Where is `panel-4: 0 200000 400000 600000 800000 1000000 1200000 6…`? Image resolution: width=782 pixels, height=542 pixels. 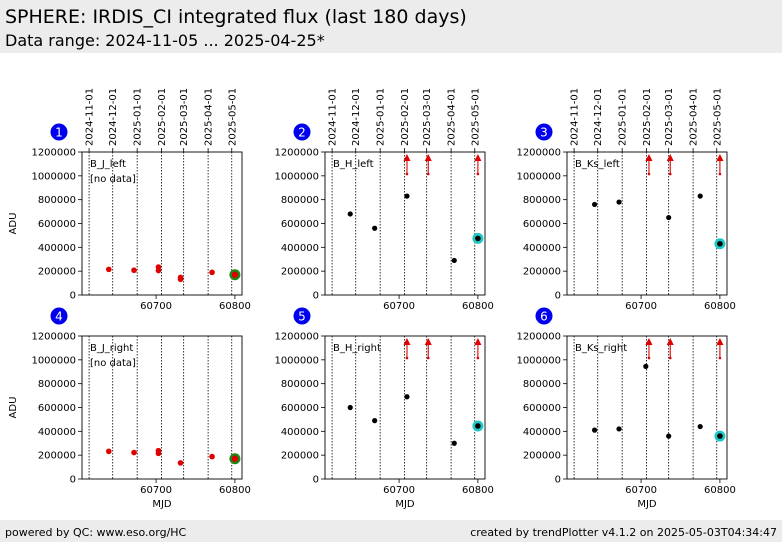 panel-4: 0 200000 400000 600000 800000 1000000 1200000 6… is located at coordinates (129, 408).